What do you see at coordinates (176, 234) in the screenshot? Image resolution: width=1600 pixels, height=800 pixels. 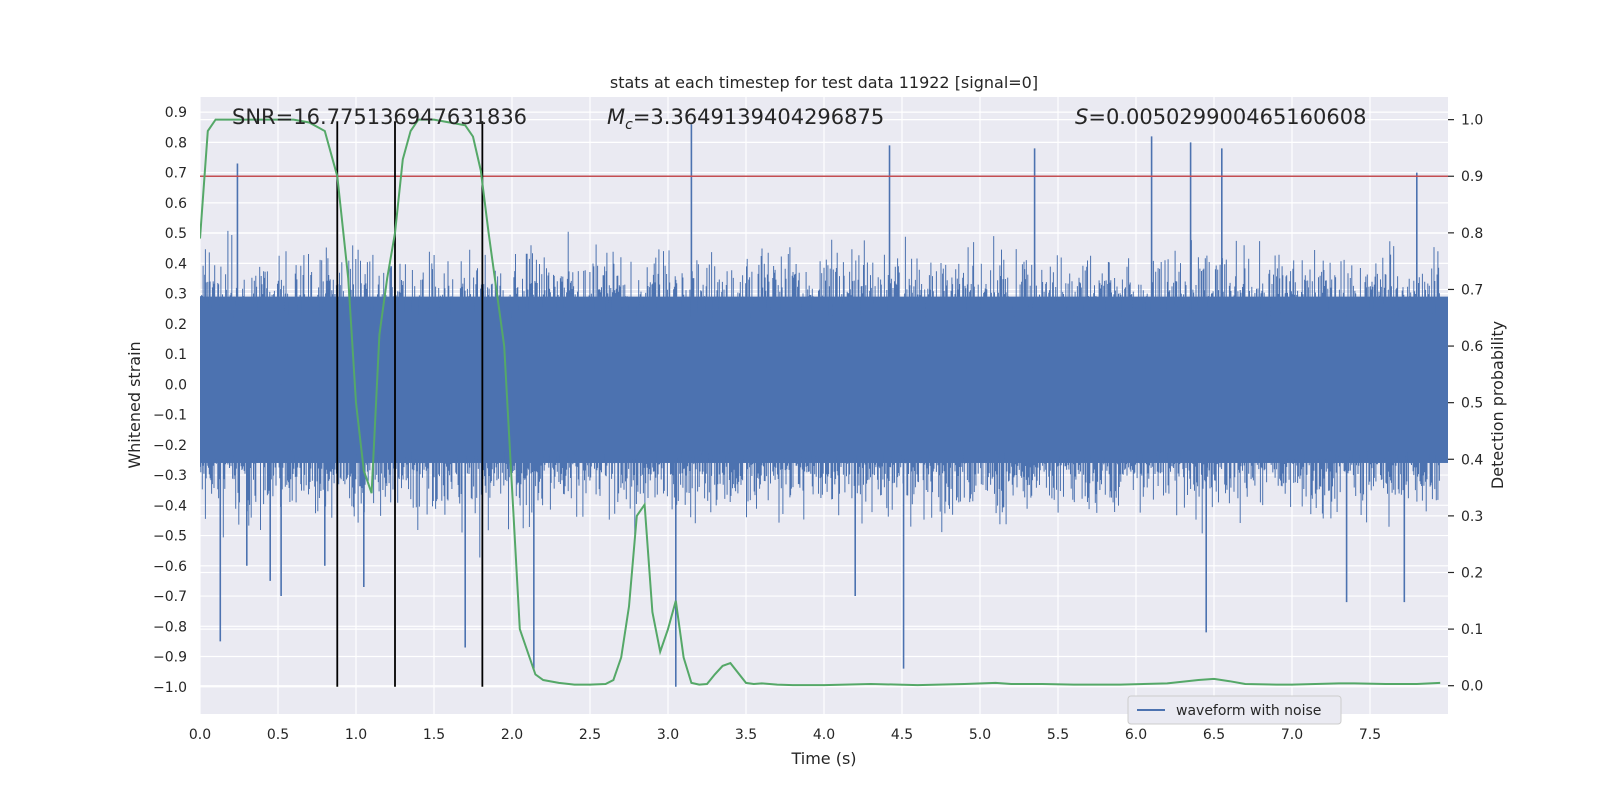 I see `y-tick-label: 0.5` at bounding box center [176, 234].